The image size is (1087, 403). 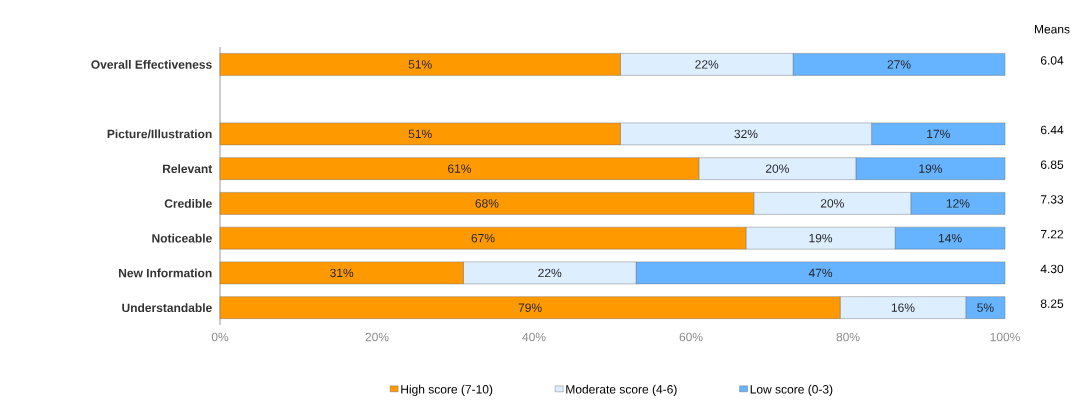 I want to click on text: 8.25, so click(x=1052, y=303).